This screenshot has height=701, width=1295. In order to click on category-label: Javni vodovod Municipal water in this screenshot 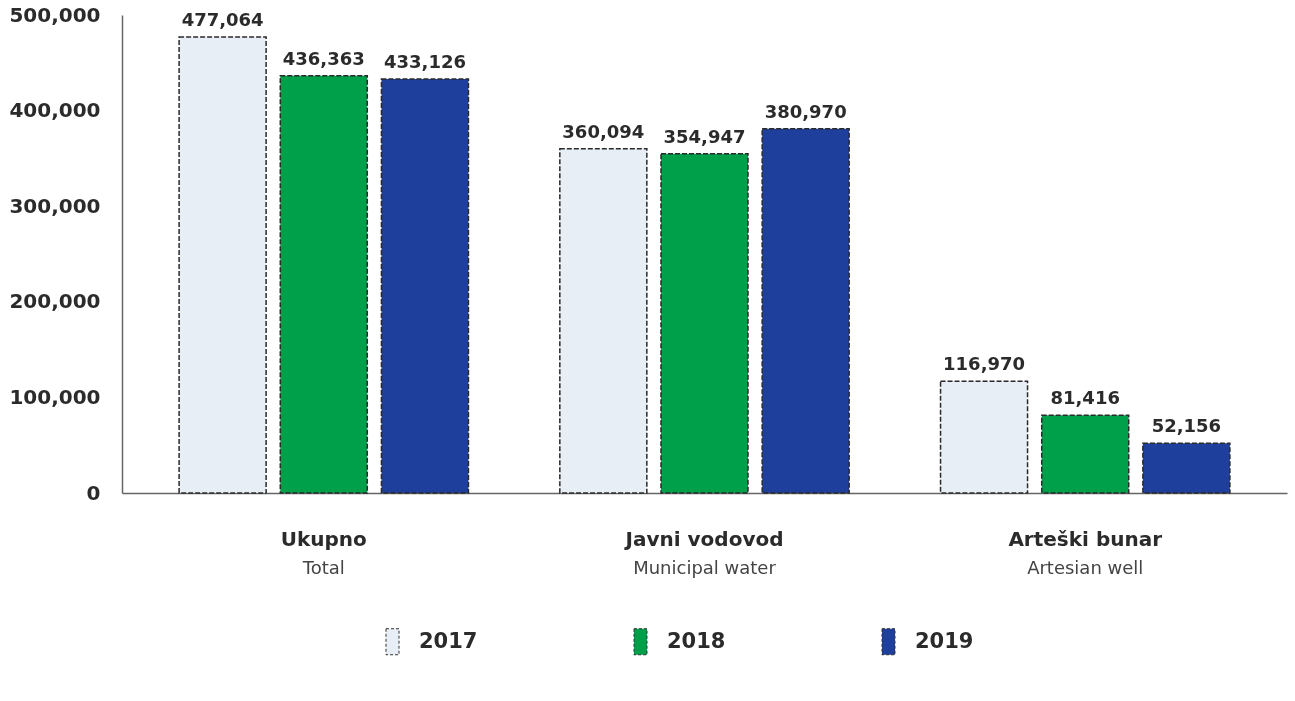, I will do `click(704, 552)`.